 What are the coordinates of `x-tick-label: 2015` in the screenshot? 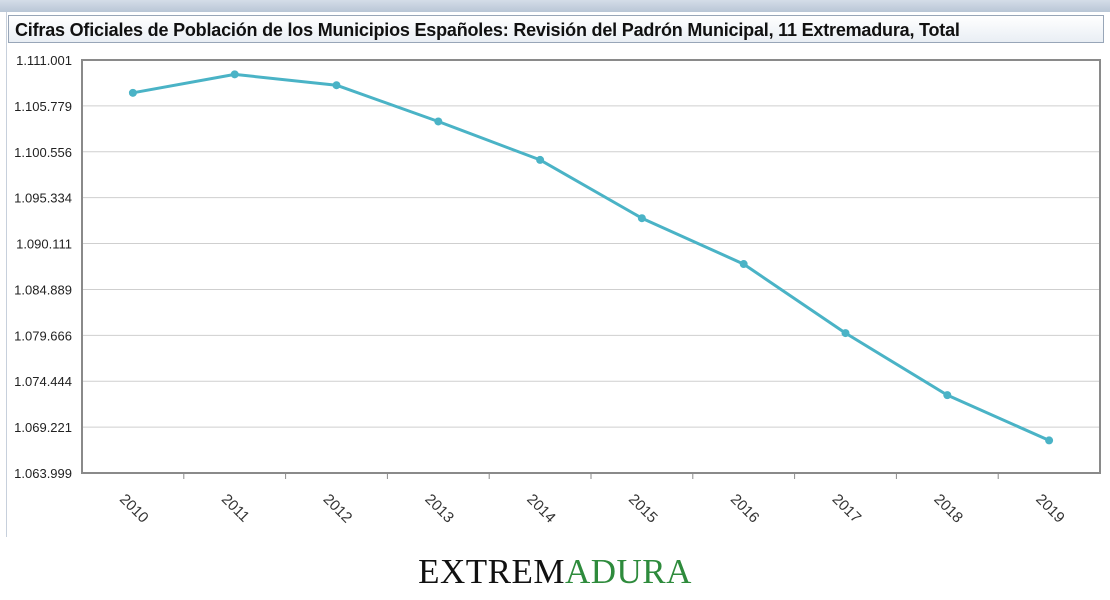 It's located at (643, 509).